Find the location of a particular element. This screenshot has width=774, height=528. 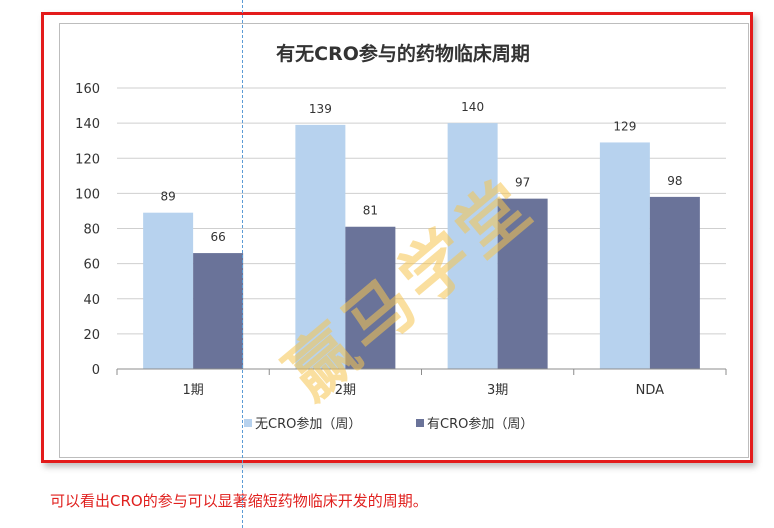

y-axis-ticks: 0 20 40 60 80 100 120 140 160 is located at coordinates (87, 230).